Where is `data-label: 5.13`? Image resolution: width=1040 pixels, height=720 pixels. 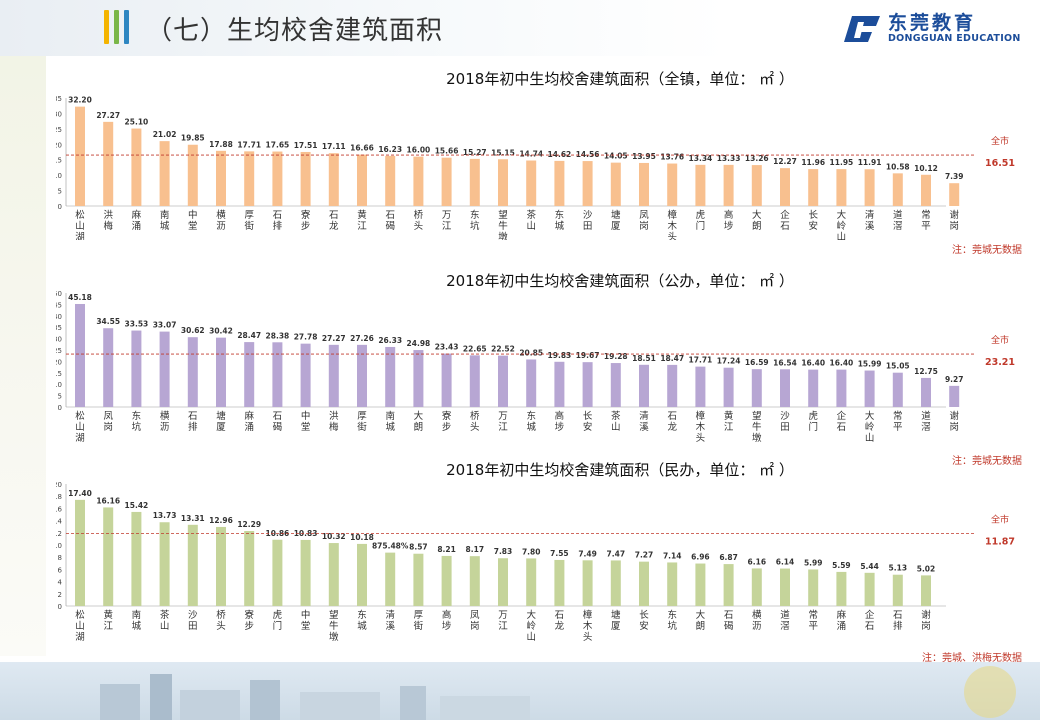 data-label: 5.13 is located at coordinates (898, 568).